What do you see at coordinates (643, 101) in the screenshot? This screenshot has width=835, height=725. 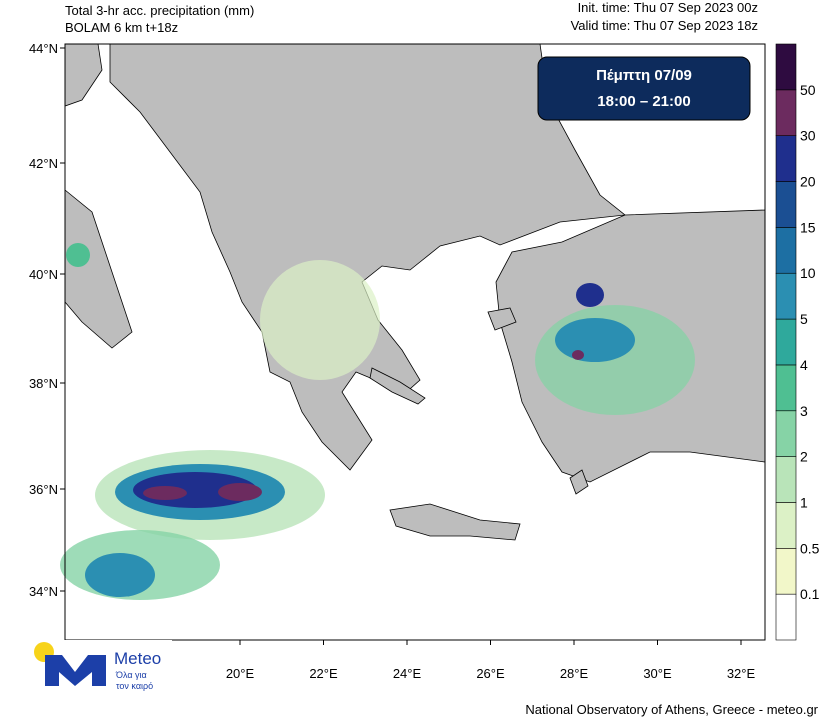 I see `badge-hours: 18:00 – 21:00` at bounding box center [643, 101].